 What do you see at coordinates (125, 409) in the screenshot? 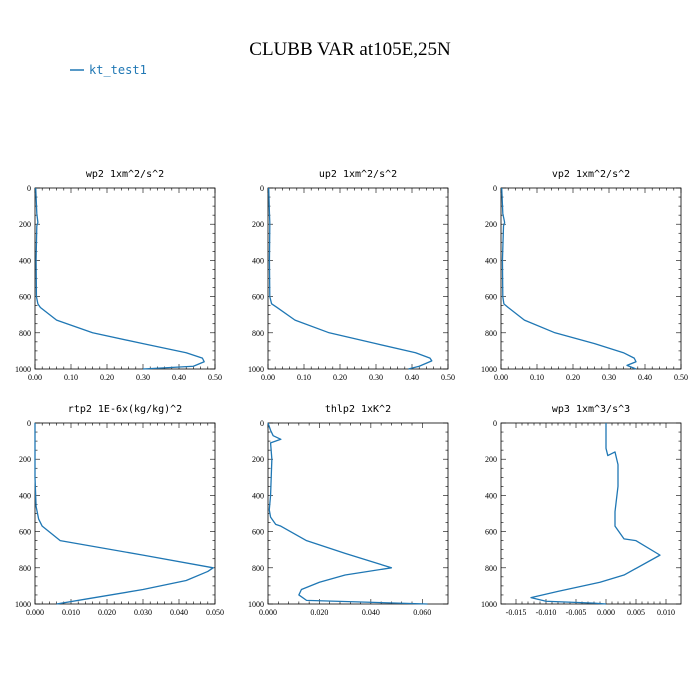
I see `panel-title: rtp2 1E-6x(kg/kg)^2` at bounding box center [125, 409].